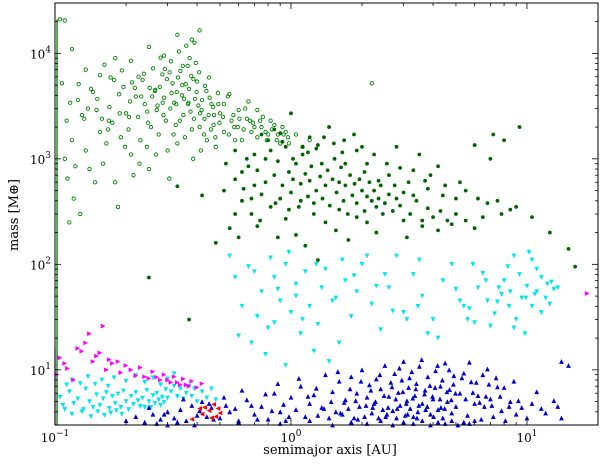 The image size is (600, 464). Describe the element at coordinates (290, 437) in the screenshot. I see `x-tick-label: 100` at that location.